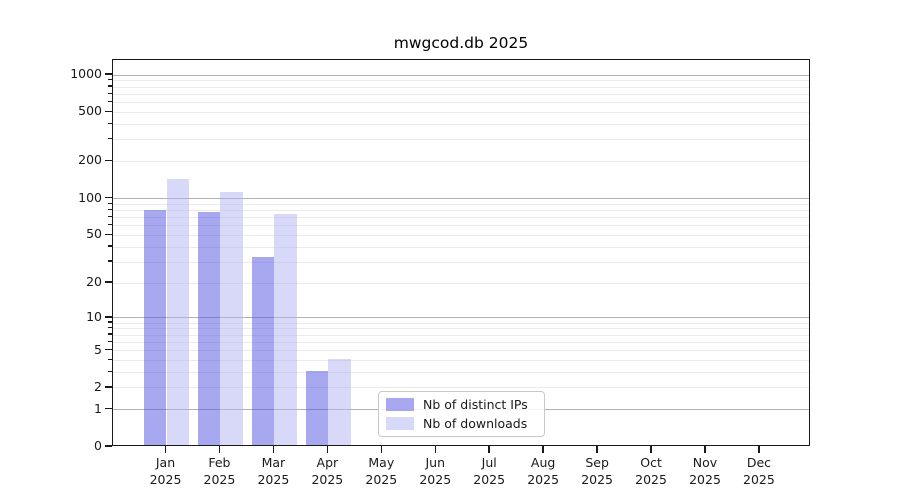 Image resolution: width=900 pixels, height=500 pixels. Describe the element at coordinates (327, 462) in the screenshot. I see `x-tick-month: Apr` at that location.